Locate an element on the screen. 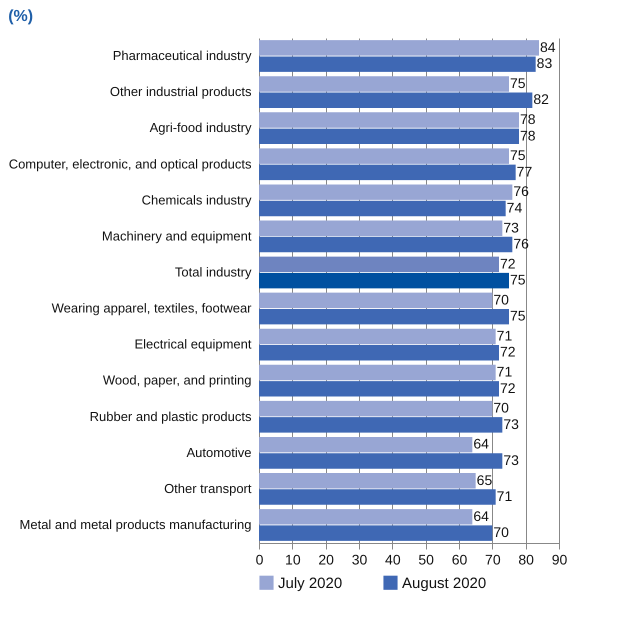  y-tick-label: Machinery and equipment is located at coordinates (177, 236).